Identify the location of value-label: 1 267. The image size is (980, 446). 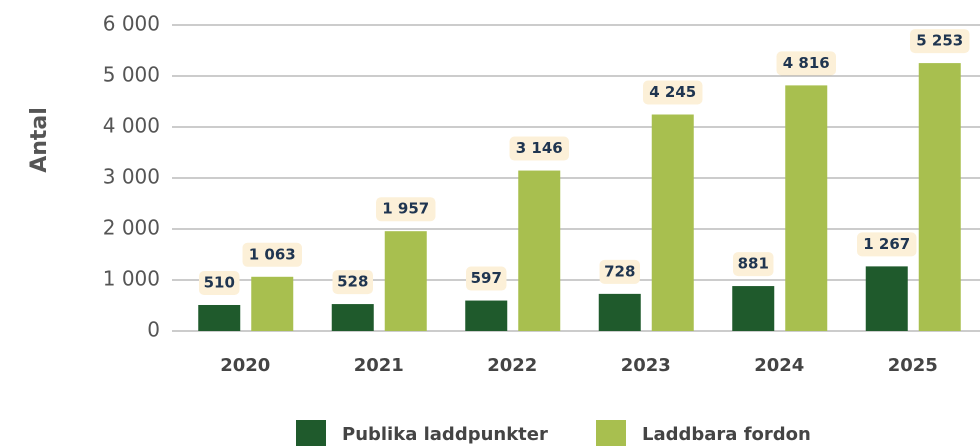
(886, 244).